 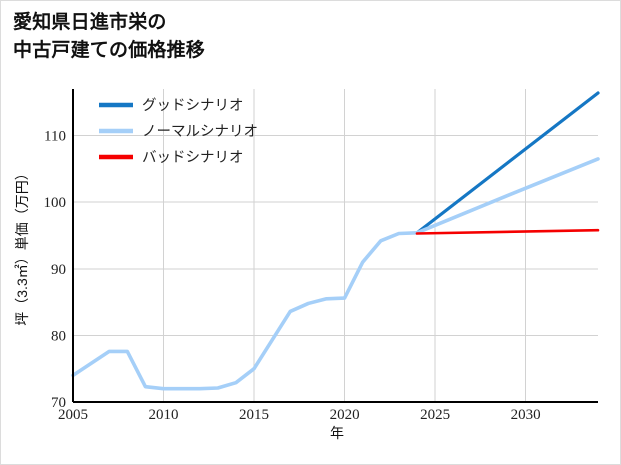 What do you see at coordinates (345, 415) in the screenshot?
I see `x-tick-label: 2020` at bounding box center [345, 415].